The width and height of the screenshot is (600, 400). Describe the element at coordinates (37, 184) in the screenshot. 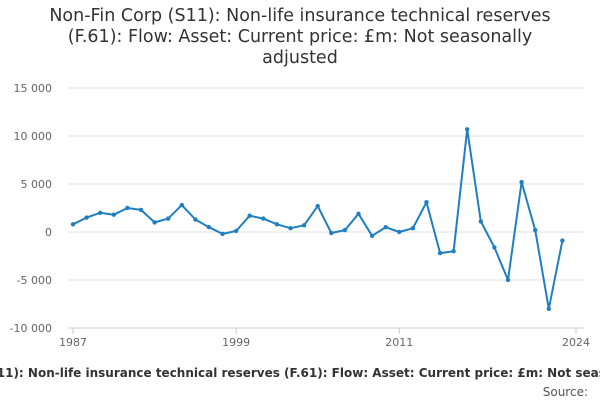

I see `y-tick-label: 5 000` at that location.